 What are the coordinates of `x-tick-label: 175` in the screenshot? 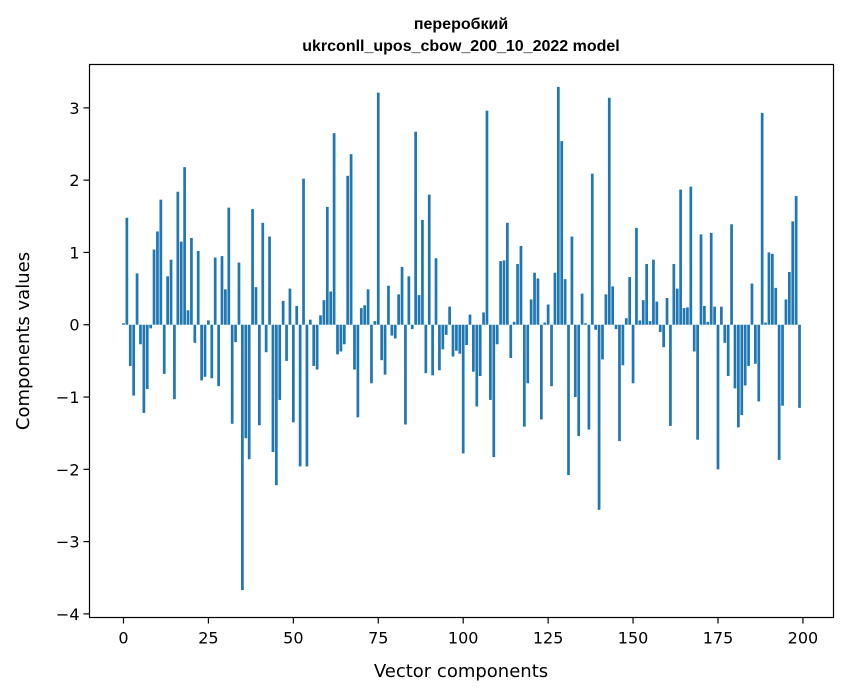 It's located at (718, 638).